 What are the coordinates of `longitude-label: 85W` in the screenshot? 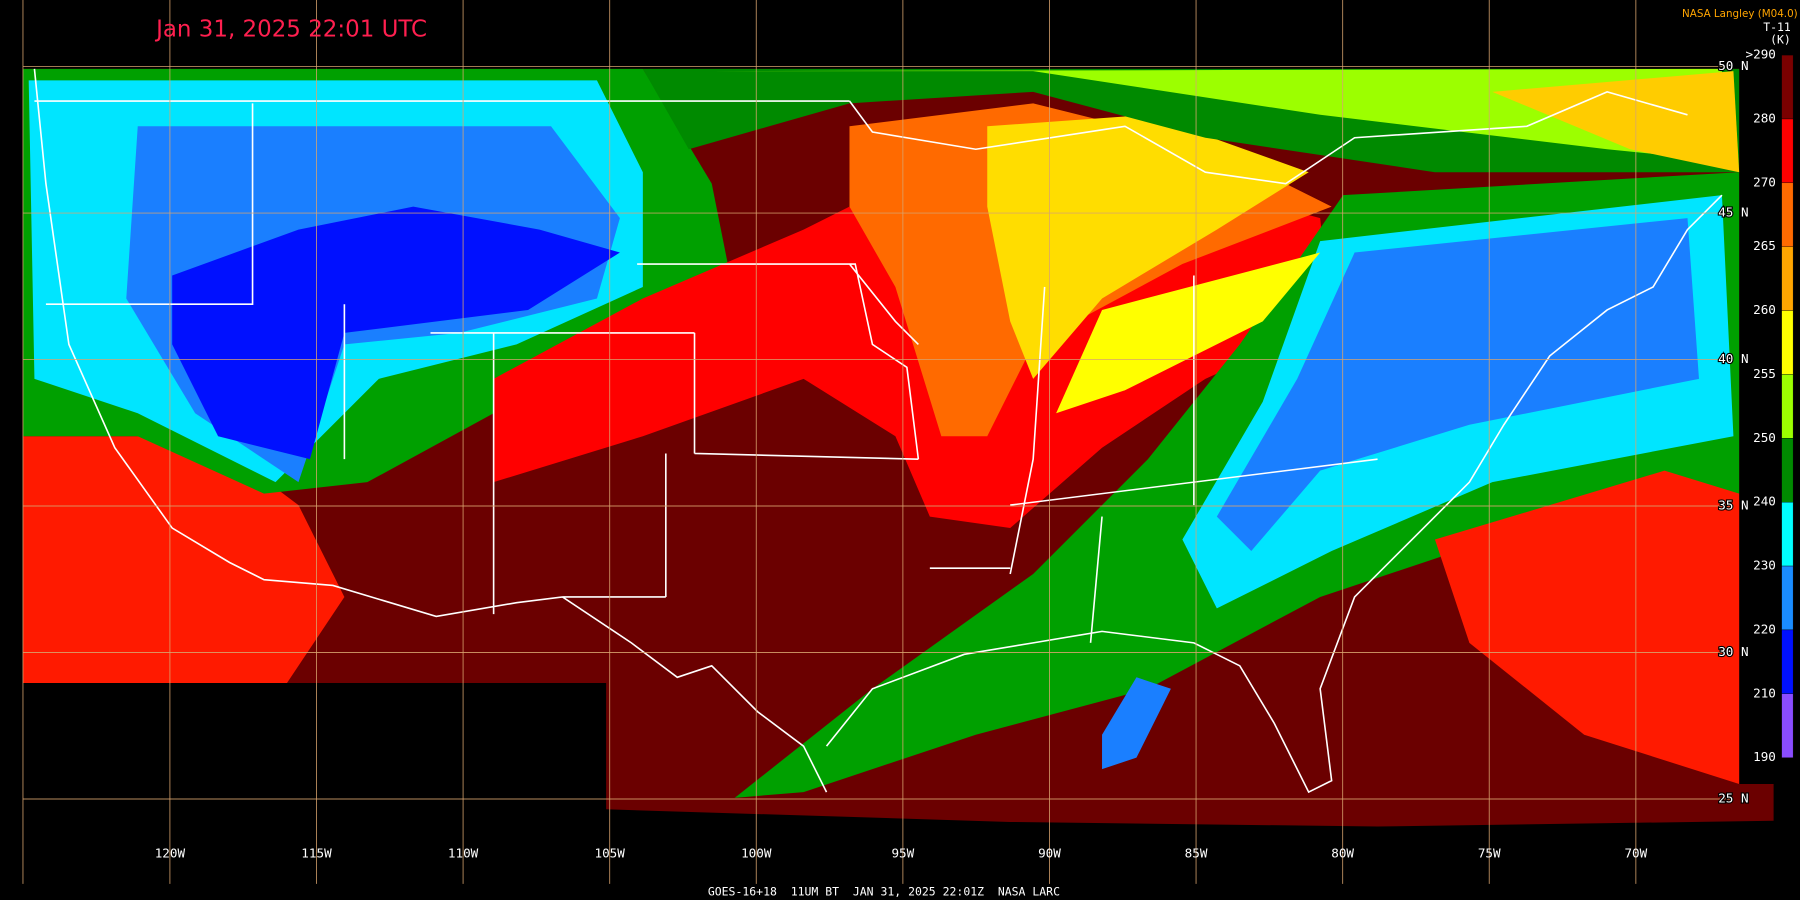 It's located at (1196, 853).